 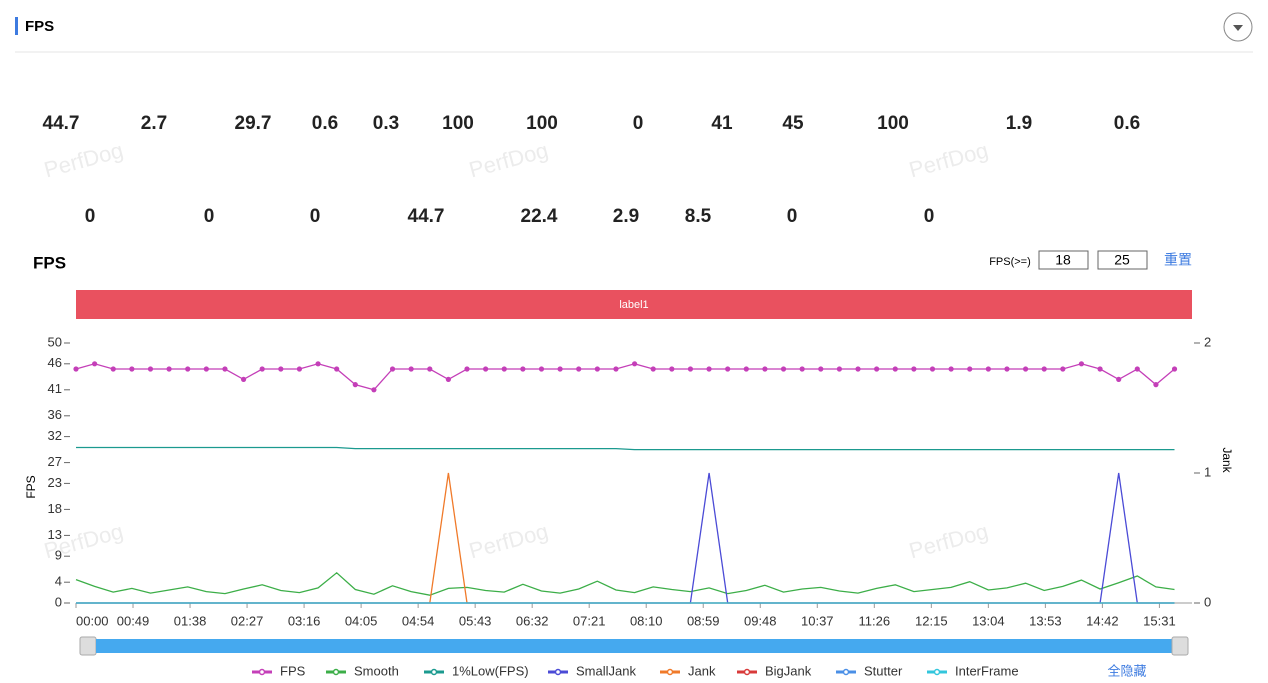 I want to click on legend-label: 1%Low(FPS), so click(x=490, y=670).